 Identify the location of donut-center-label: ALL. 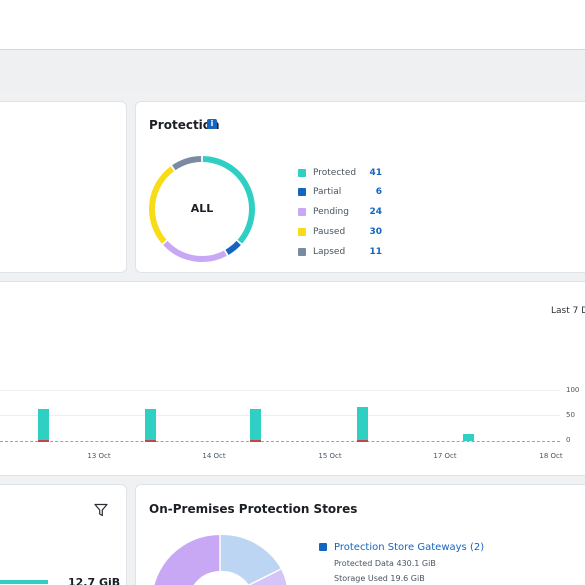
(202, 208).